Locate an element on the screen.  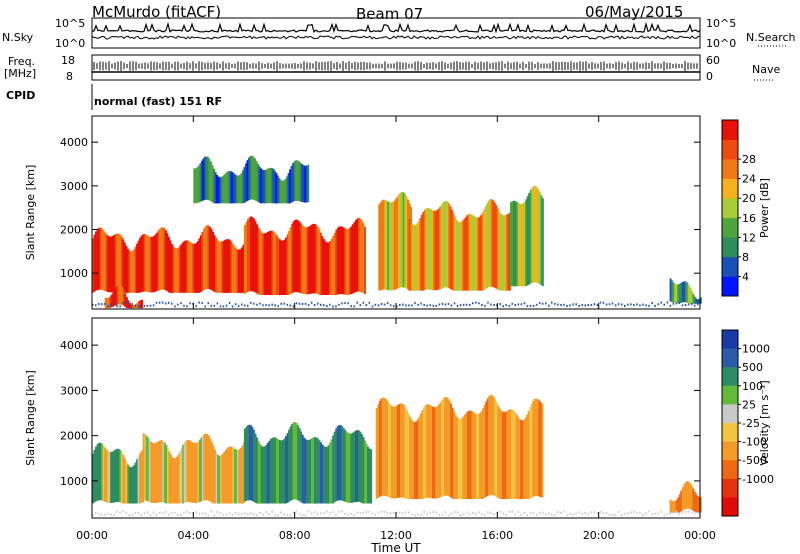
y-tick-label: 4000 is located at coordinates (74, 345).